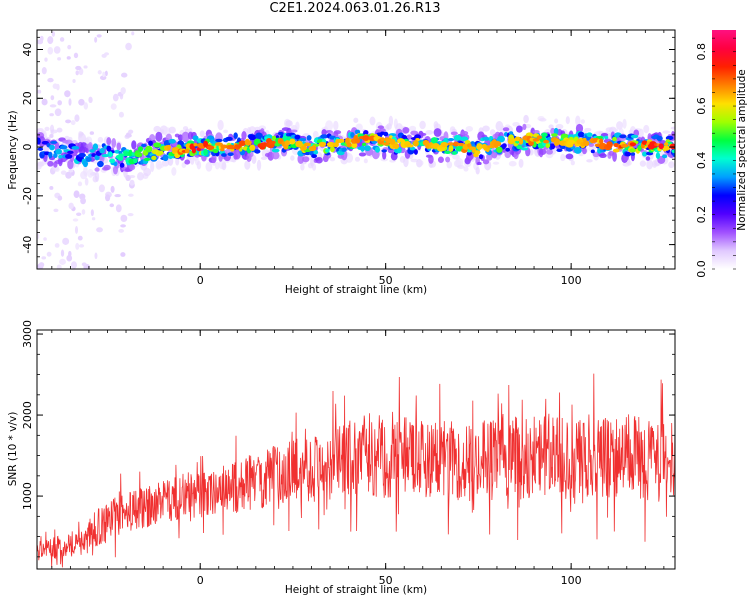 This screenshot has width=750, height=600. Describe the element at coordinates (27, 334) in the screenshot. I see `y-tick-label: 3000` at that location.